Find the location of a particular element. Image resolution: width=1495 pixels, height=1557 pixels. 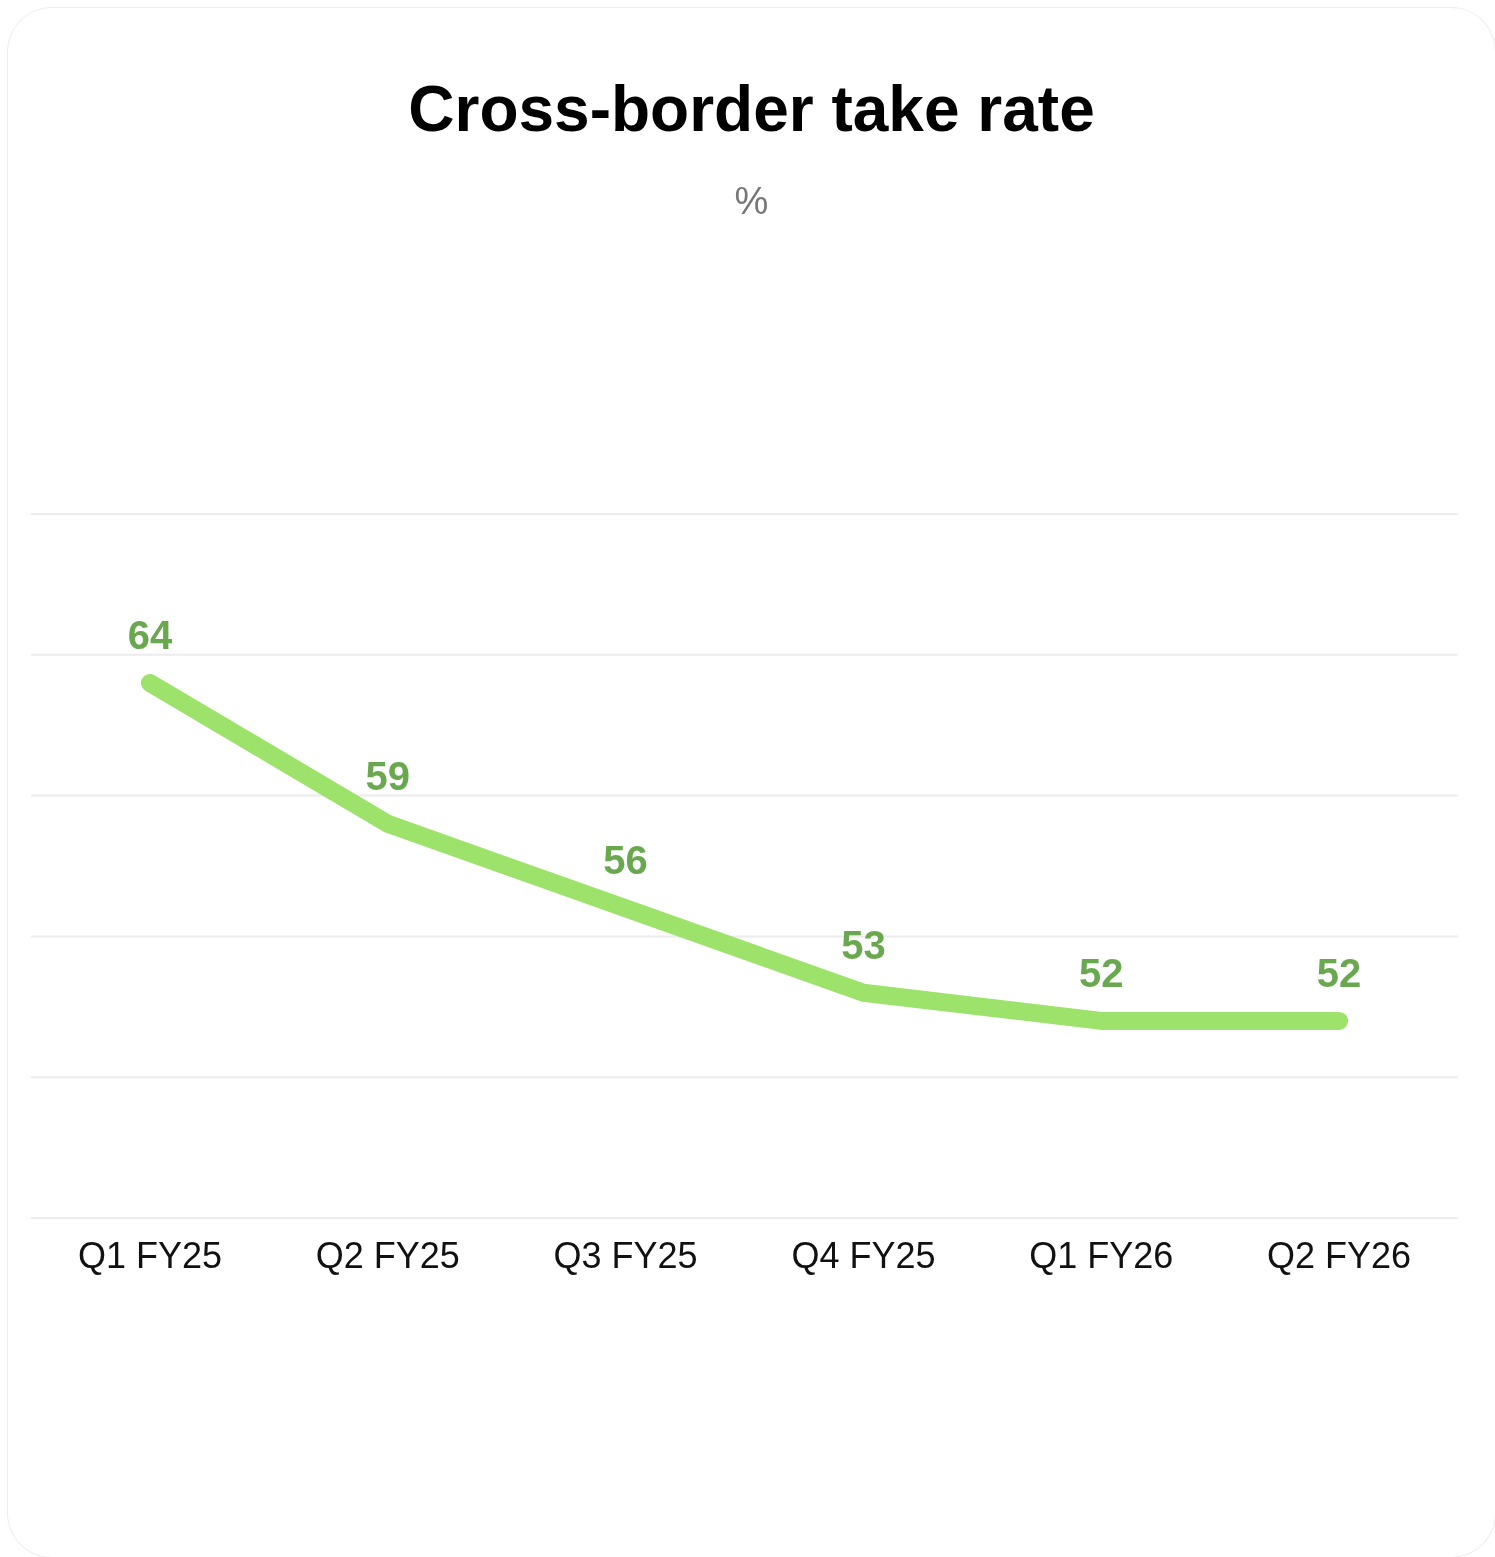

x-tick-label: Q1 FY26 is located at coordinates (1101, 1255).